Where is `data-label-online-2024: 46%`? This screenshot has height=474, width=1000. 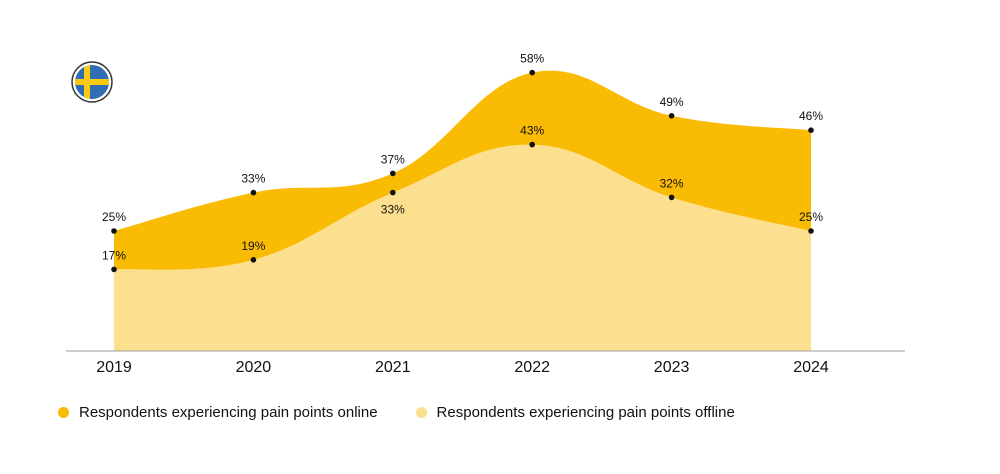 data-label-online-2024: 46% is located at coordinates (811, 116).